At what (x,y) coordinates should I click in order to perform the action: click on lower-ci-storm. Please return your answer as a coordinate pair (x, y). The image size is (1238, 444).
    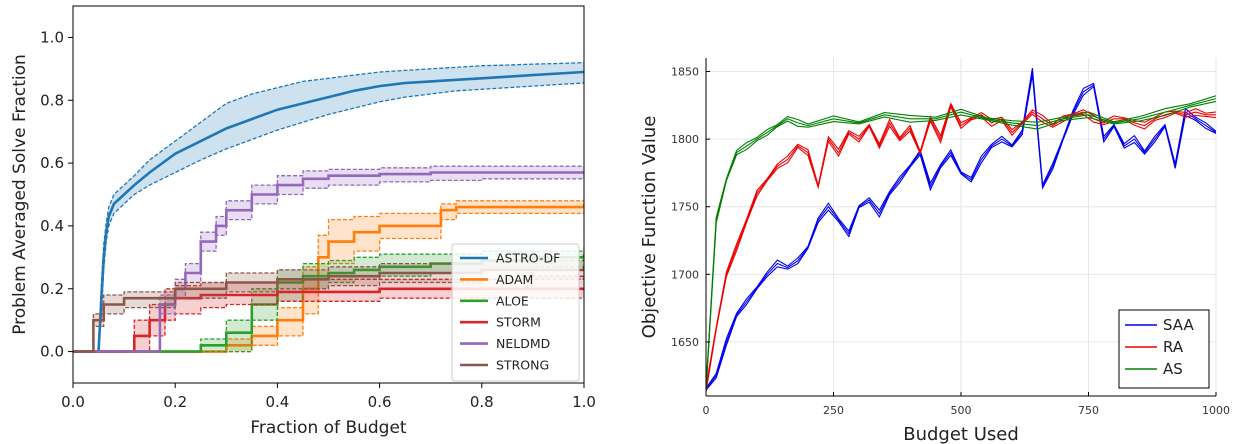
    Looking at the image, I should click on (328, 325).